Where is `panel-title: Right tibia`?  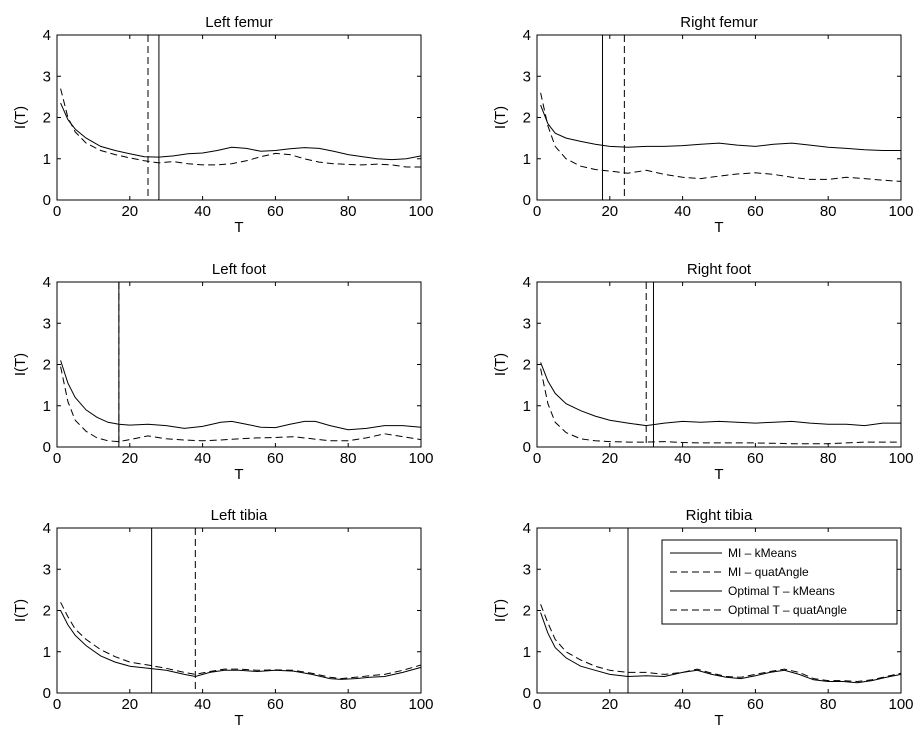 panel-title: Right tibia is located at coordinates (719, 515).